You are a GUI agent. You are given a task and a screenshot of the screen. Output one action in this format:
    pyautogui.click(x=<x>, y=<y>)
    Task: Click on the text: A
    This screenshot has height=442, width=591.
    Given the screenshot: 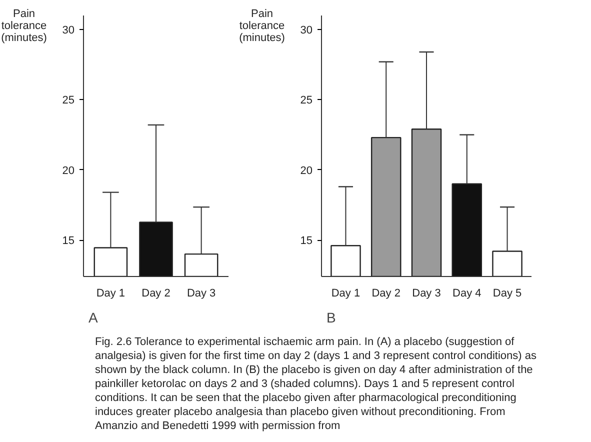 What is the action you would take?
    pyautogui.click(x=93, y=318)
    